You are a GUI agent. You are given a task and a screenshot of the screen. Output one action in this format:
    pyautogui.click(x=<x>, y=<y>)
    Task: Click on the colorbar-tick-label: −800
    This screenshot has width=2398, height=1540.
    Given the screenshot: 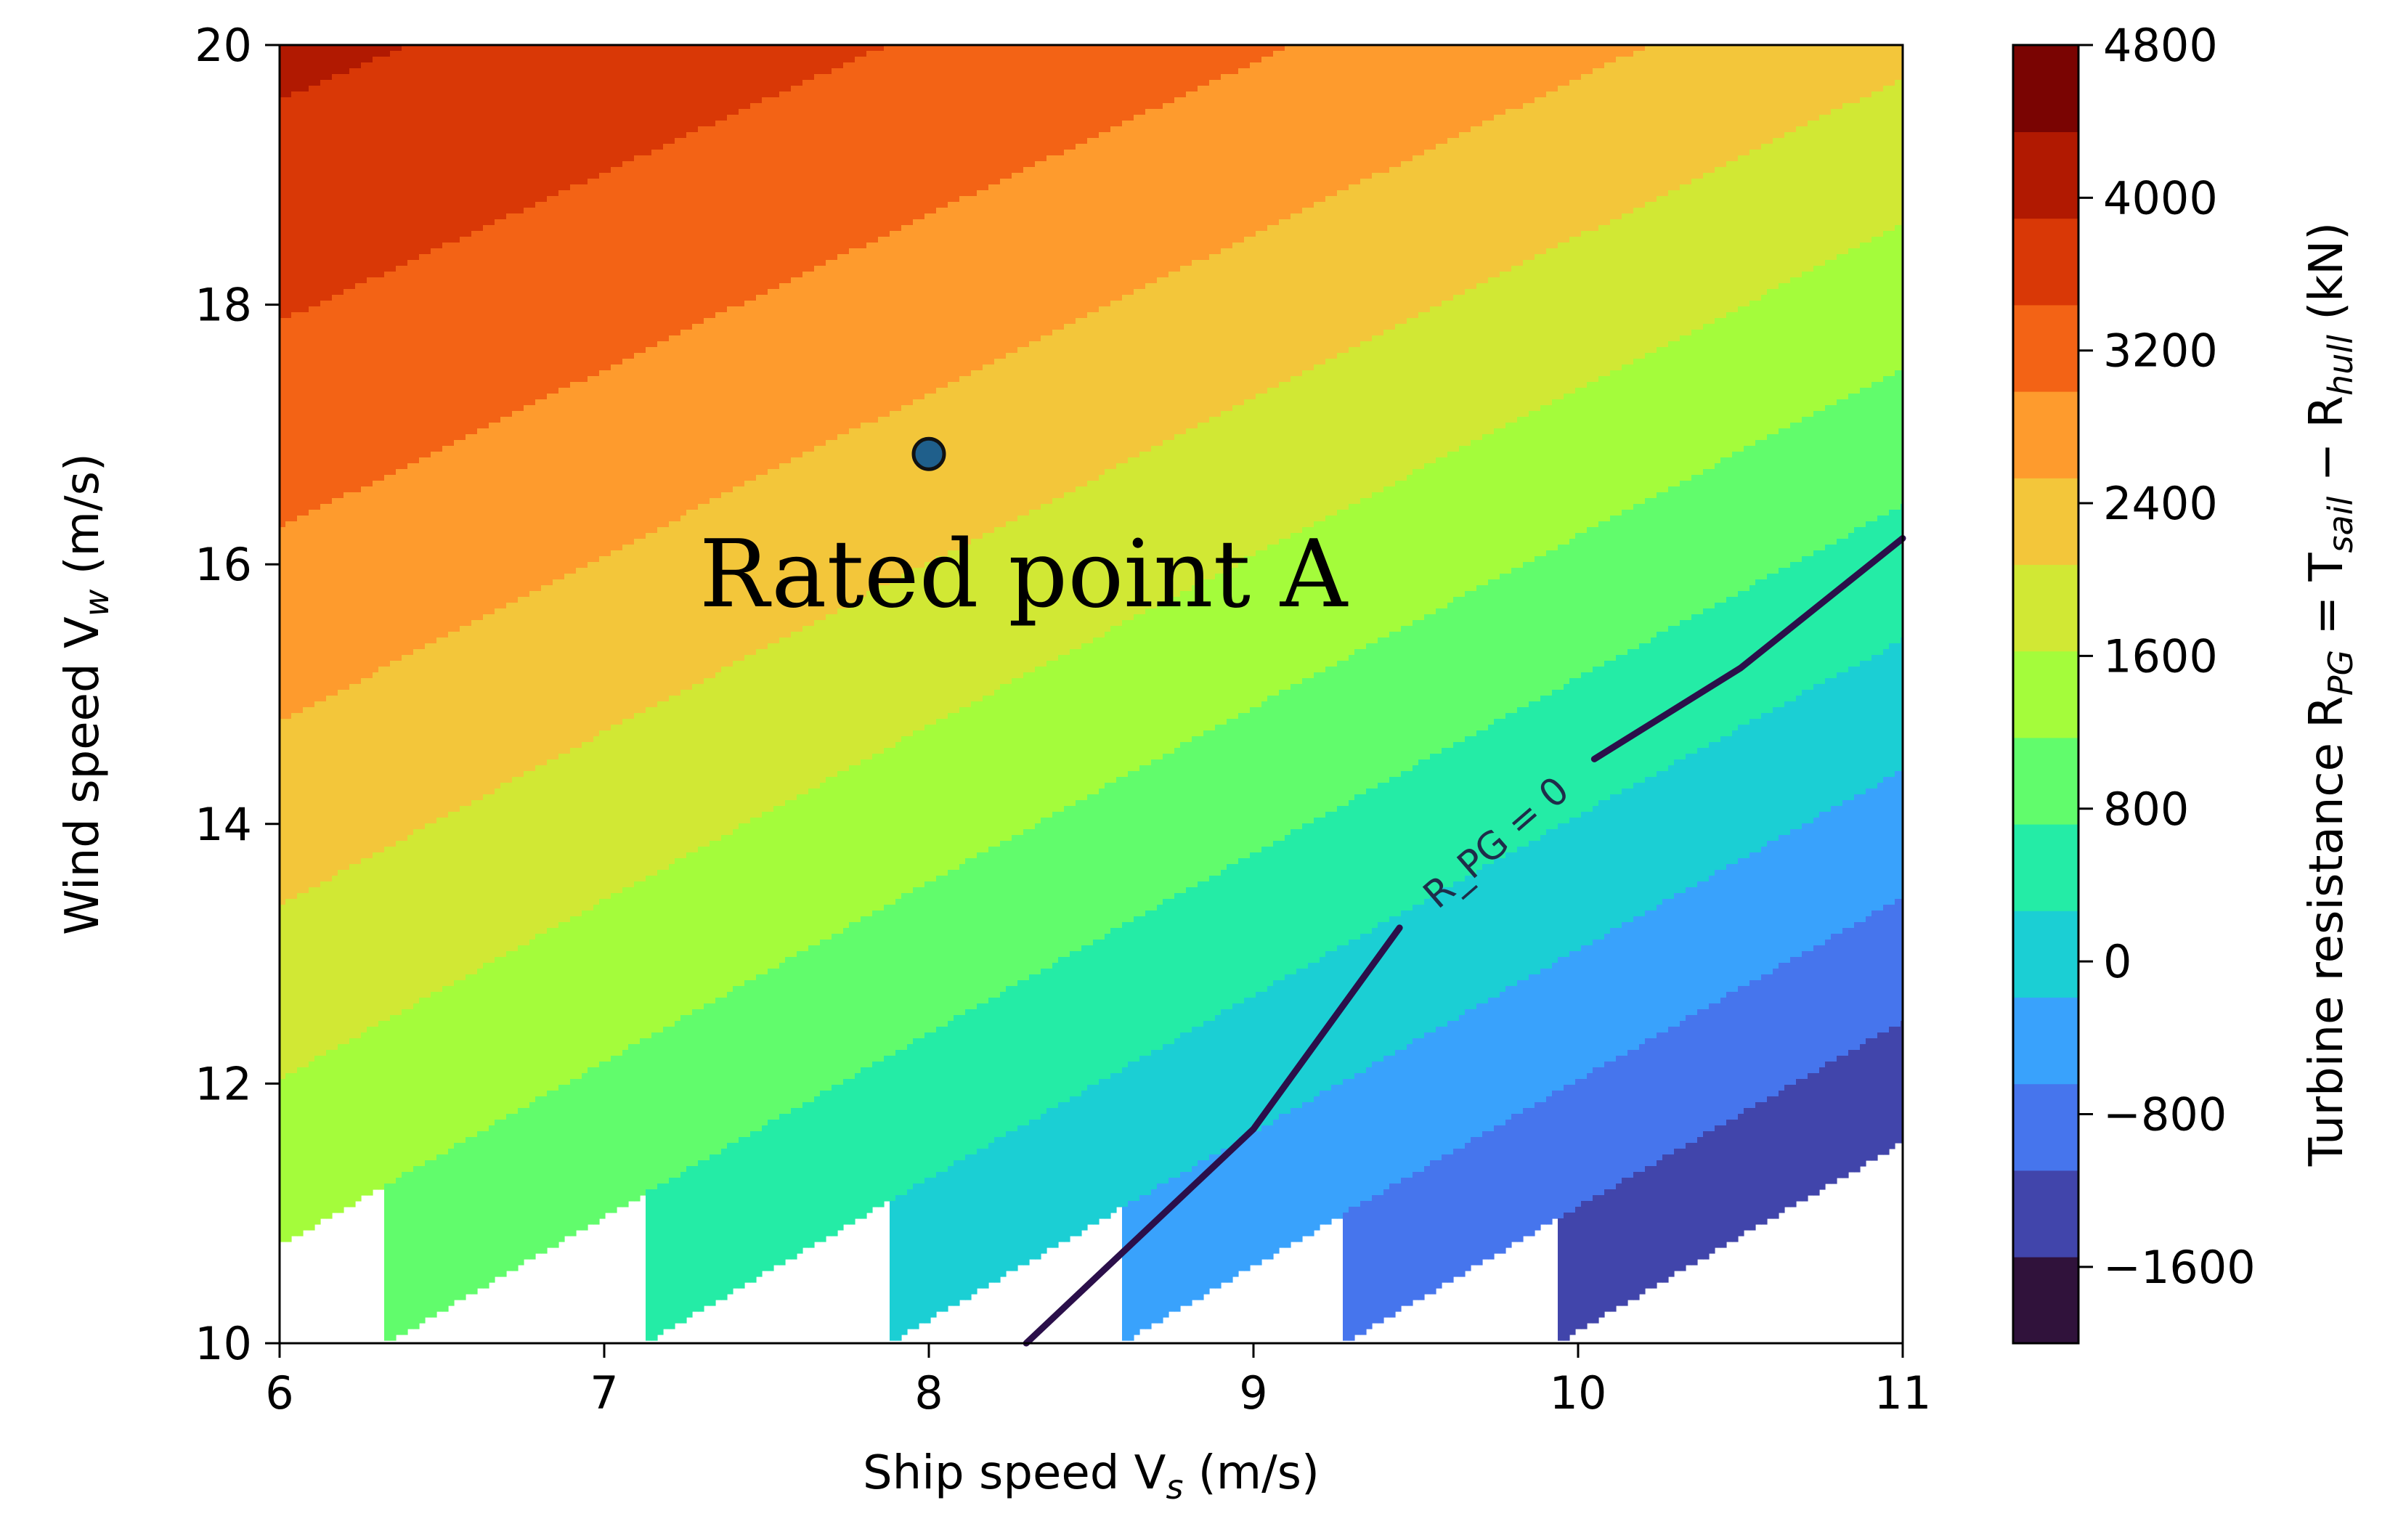 What is the action you would take?
    pyautogui.click(x=2165, y=1114)
    